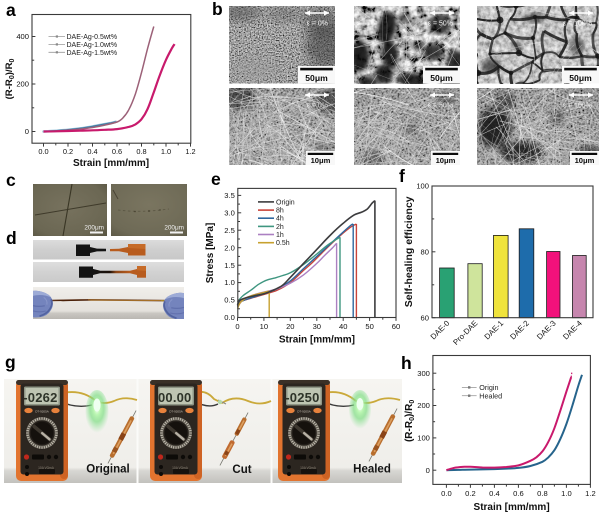  I want to click on svg-text: 00.00, so click(175, 397).